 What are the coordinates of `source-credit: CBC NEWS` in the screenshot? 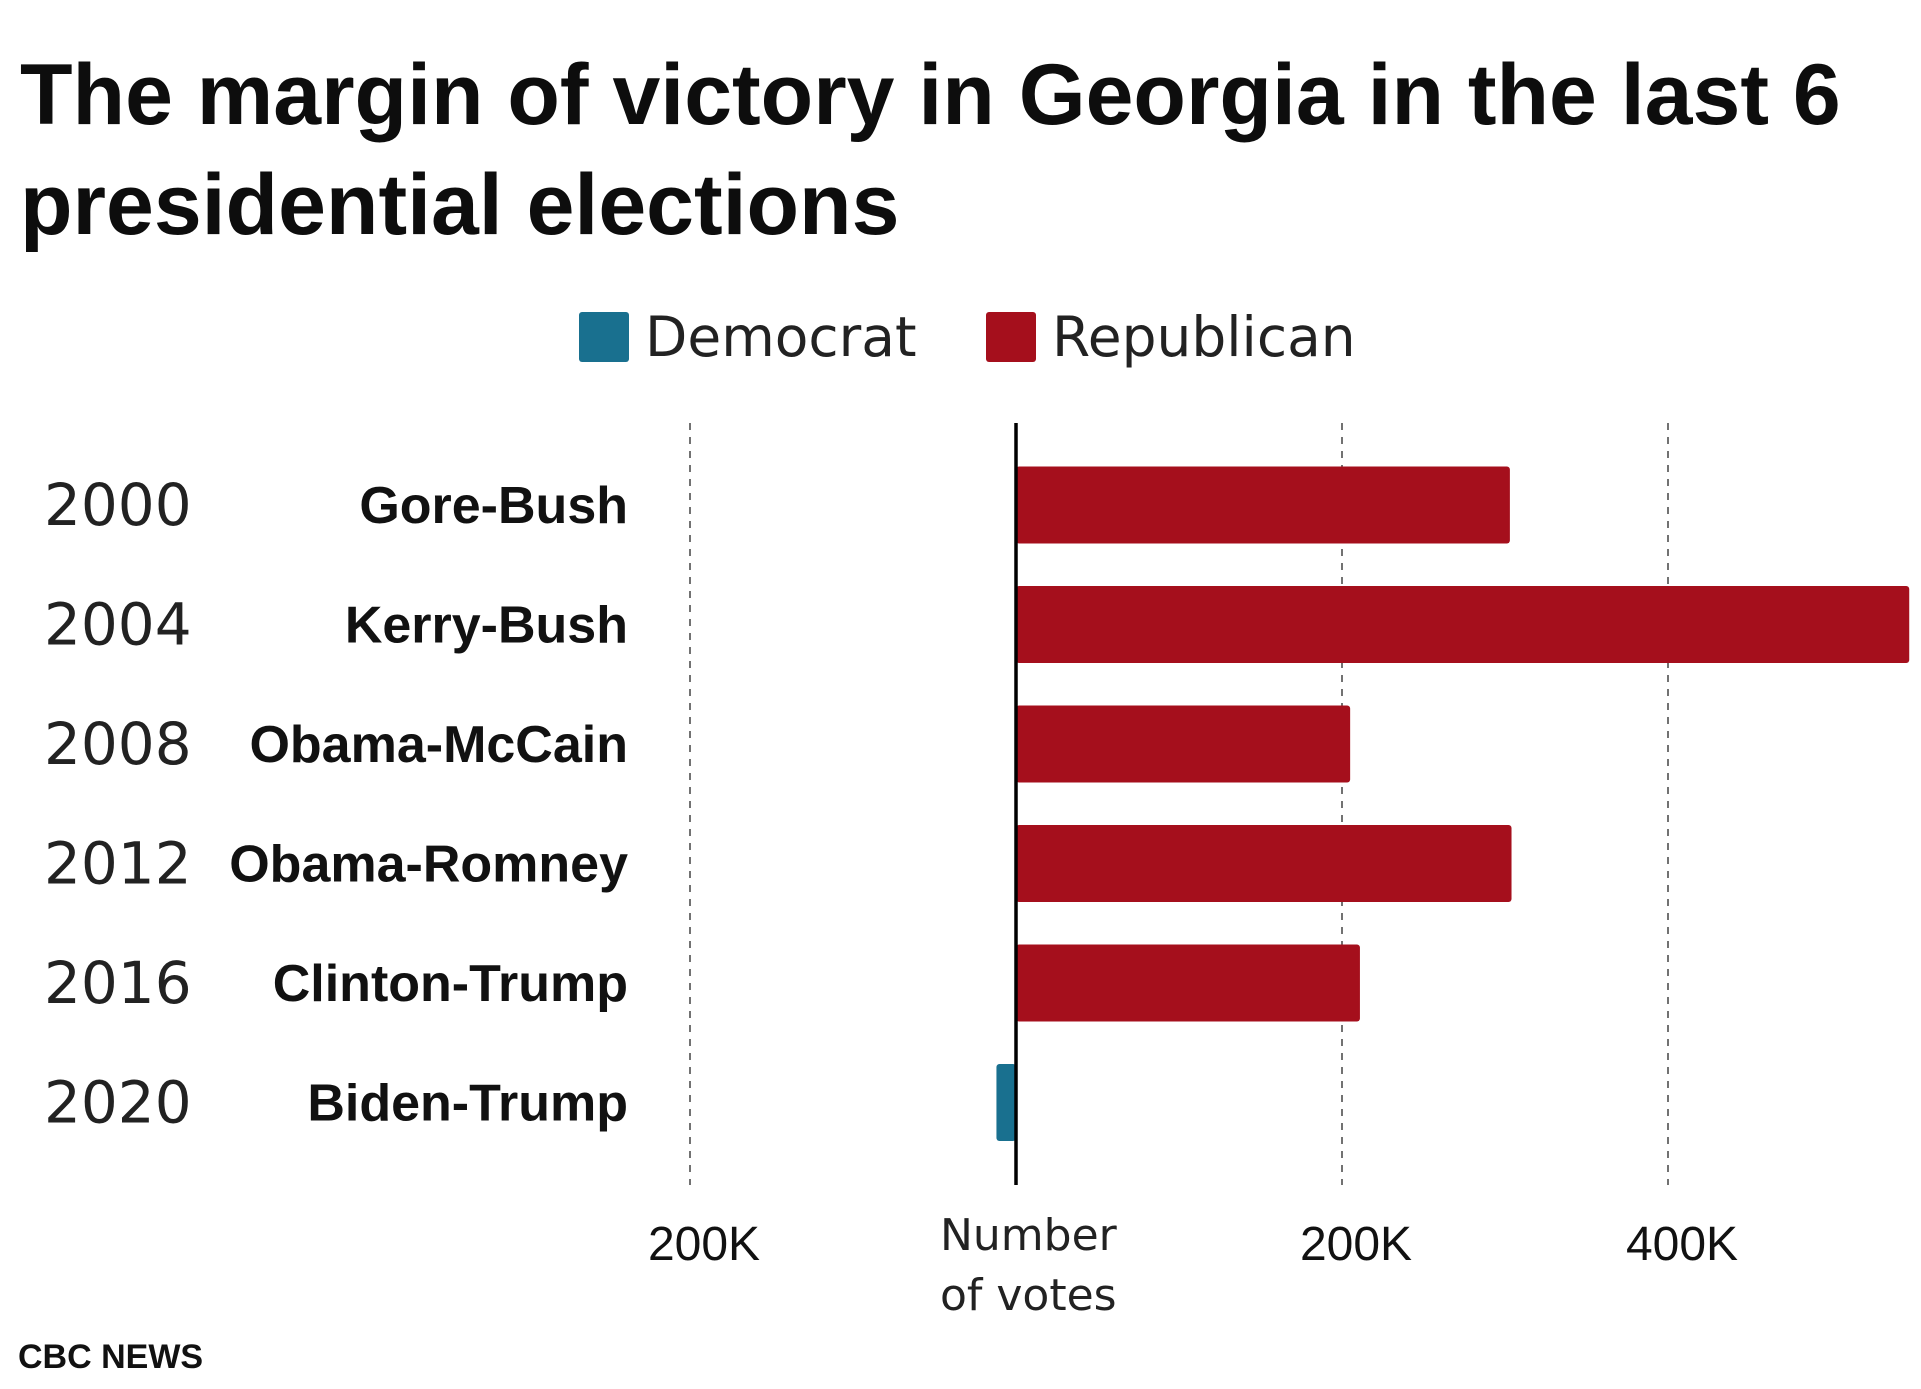 It's located at (111, 1357).